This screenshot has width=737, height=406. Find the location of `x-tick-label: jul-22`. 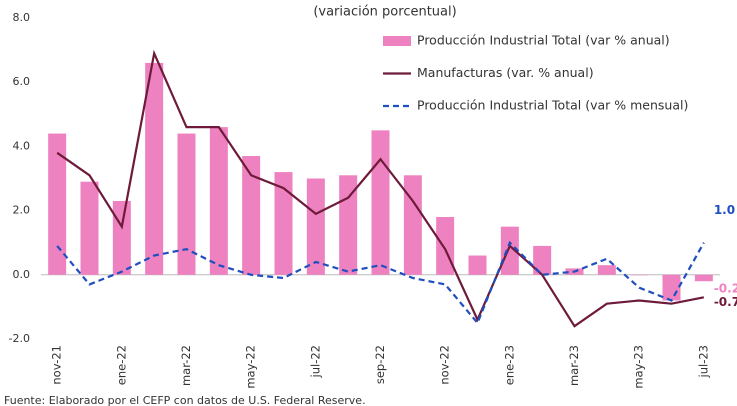

x-tick-label: jul-22 is located at coordinates (315, 361).